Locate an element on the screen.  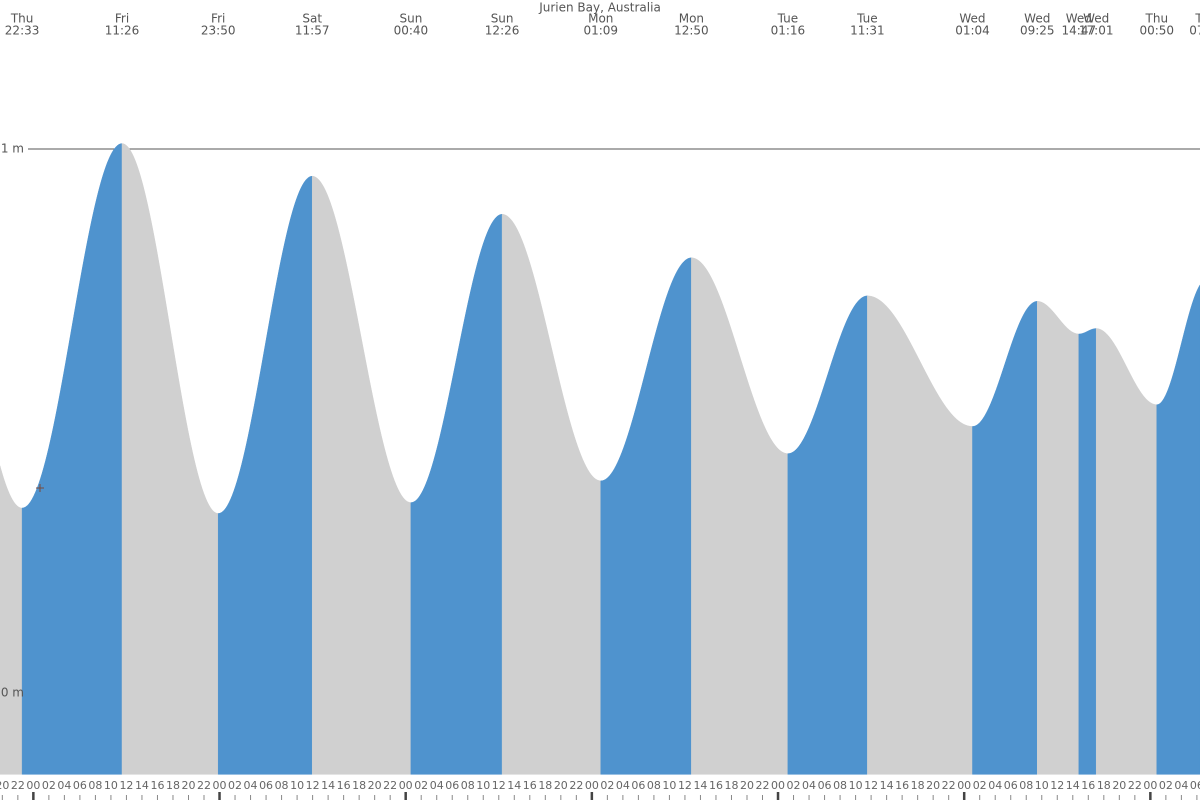
extreme-time: 01:16 is located at coordinates (788, 31).